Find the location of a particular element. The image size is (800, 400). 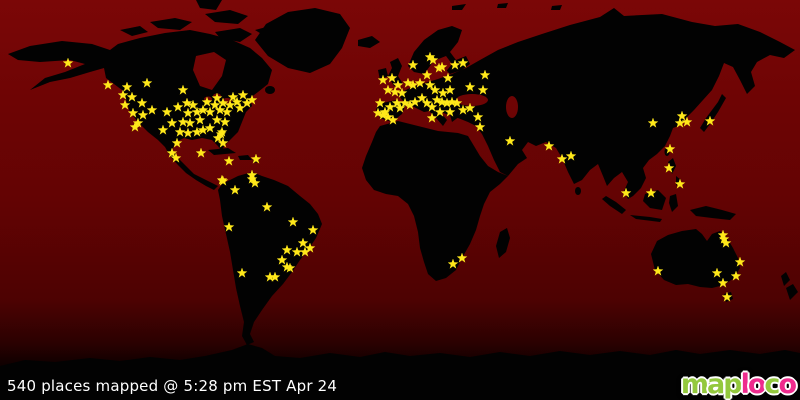

maploco-logo: maploco is located at coordinates (738, 384).